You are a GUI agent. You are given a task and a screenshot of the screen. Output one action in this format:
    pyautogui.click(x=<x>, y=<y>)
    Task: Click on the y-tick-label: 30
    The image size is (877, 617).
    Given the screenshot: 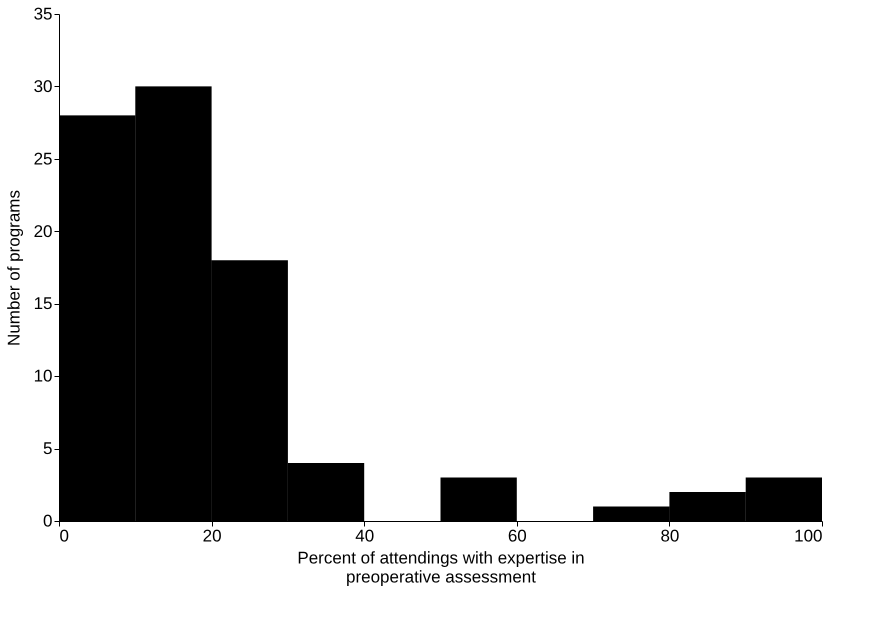 What is the action you would take?
    pyautogui.click(x=43, y=86)
    